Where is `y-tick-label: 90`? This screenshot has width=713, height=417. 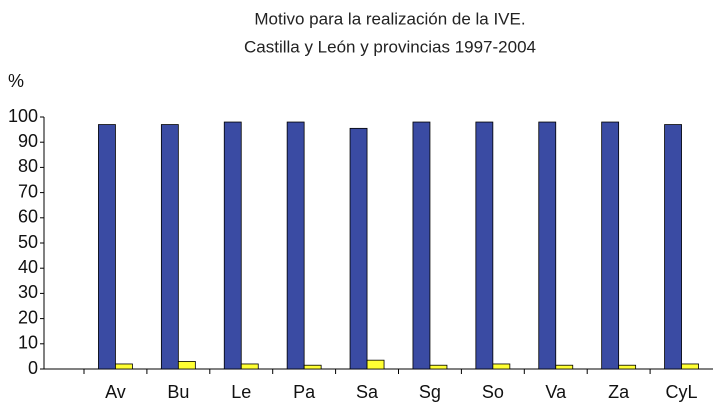
y-tick-label: 90 is located at coordinates (28, 141).